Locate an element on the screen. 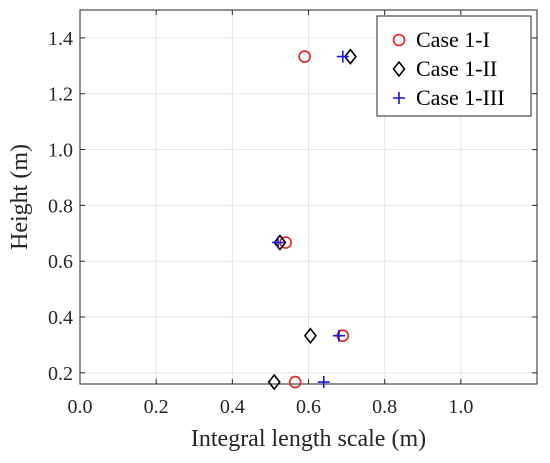 The width and height of the screenshot is (550, 463). y-tick-label: 1.0 is located at coordinates (60, 151).